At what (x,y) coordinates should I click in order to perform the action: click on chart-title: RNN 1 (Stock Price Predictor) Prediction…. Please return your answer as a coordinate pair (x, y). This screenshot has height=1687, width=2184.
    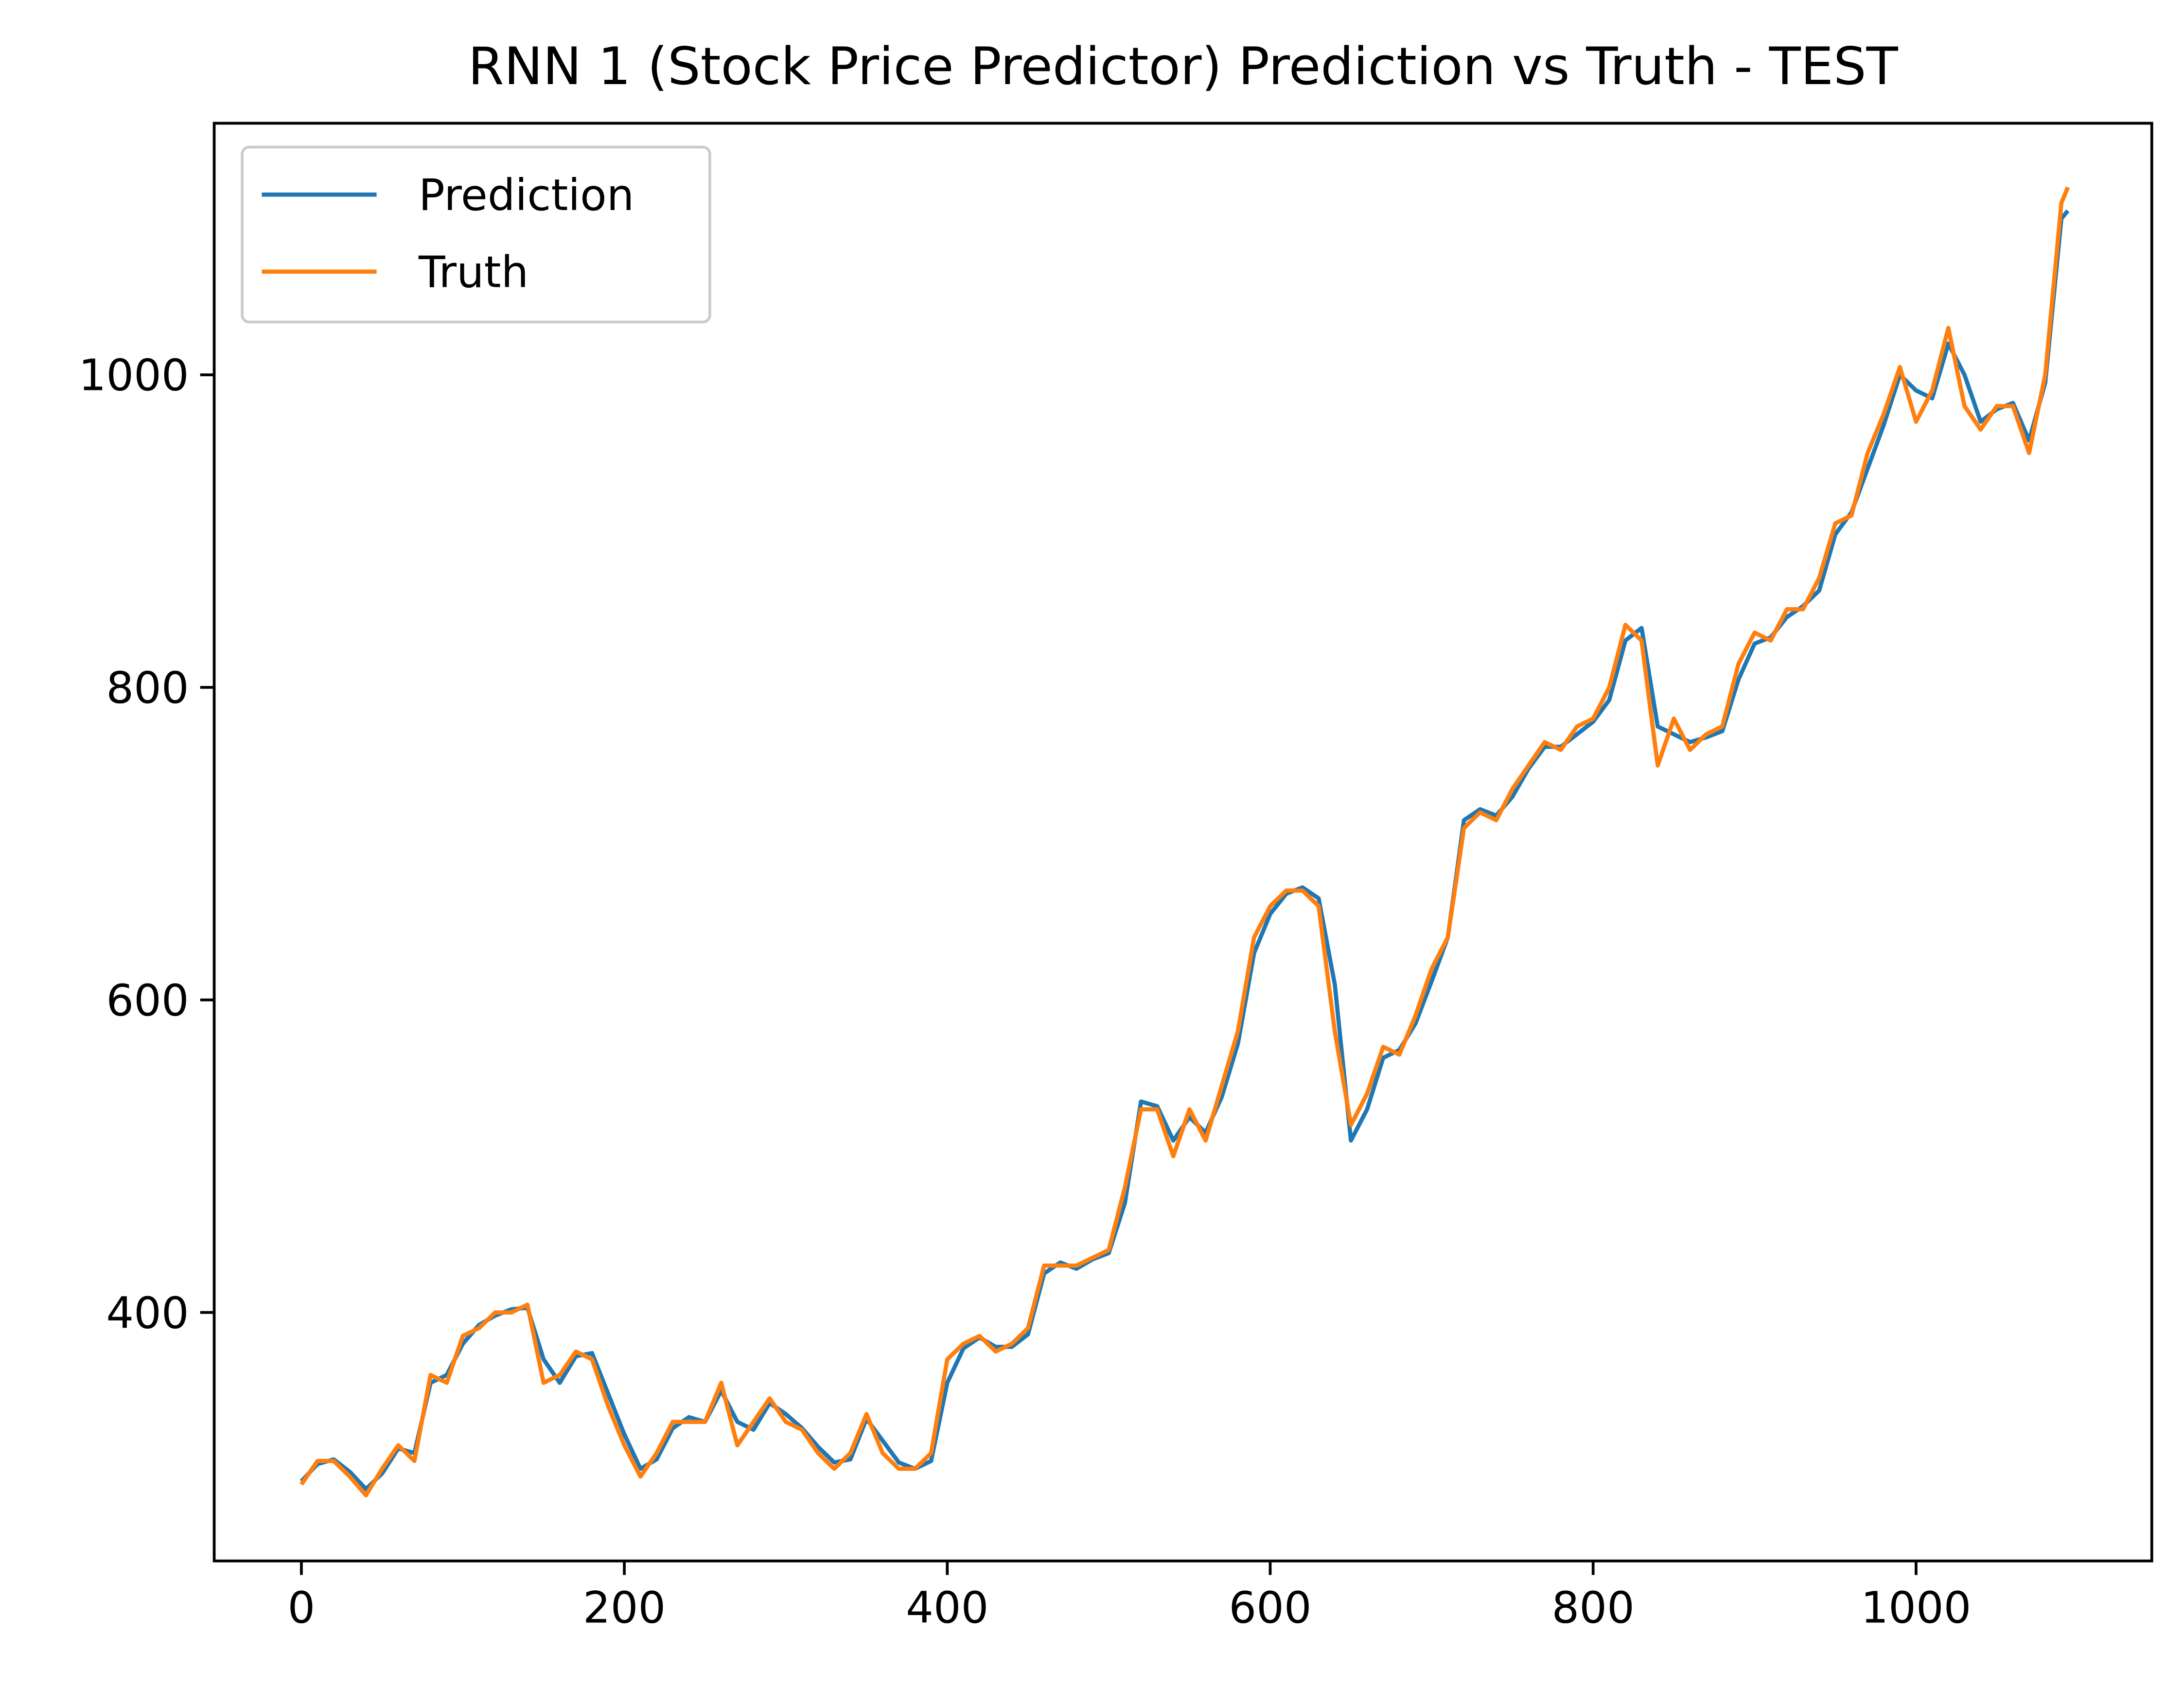
    Looking at the image, I should click on (1183, 66).